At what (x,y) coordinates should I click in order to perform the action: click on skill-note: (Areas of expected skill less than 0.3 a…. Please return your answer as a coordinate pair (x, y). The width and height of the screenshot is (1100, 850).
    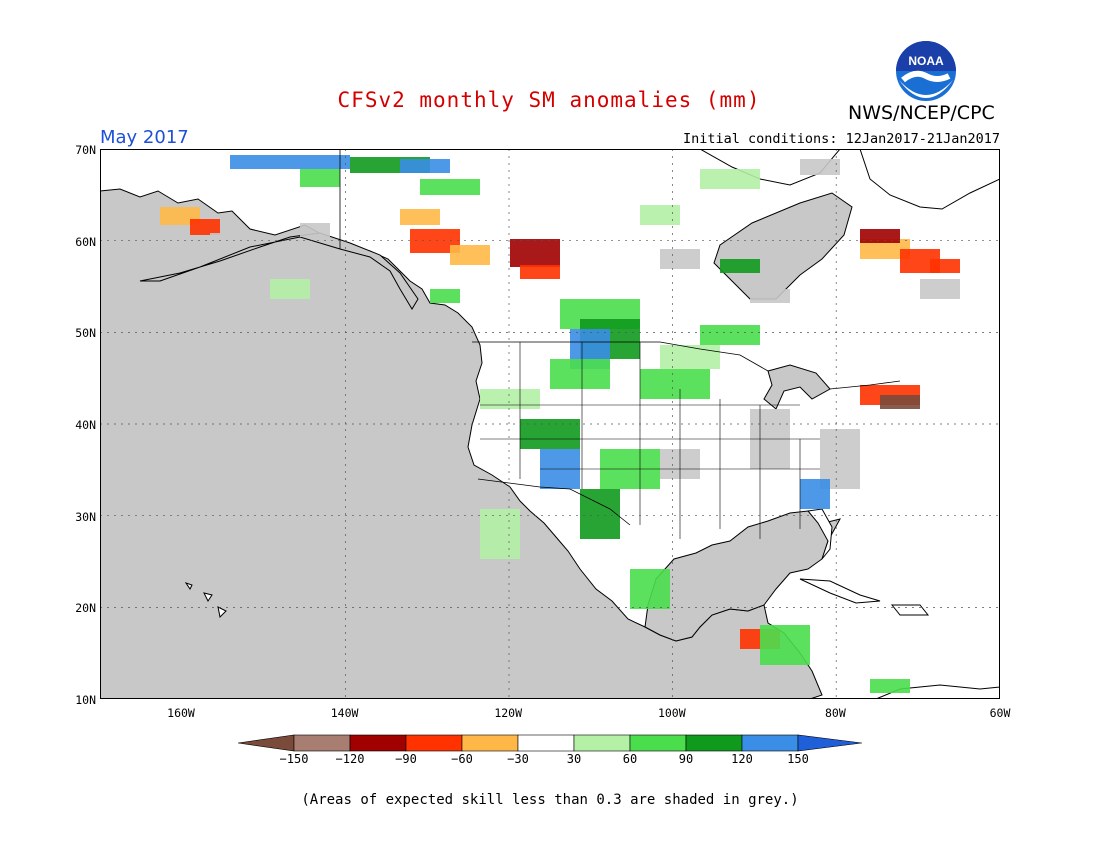
    Looking at the image, I should click on (550, 800).